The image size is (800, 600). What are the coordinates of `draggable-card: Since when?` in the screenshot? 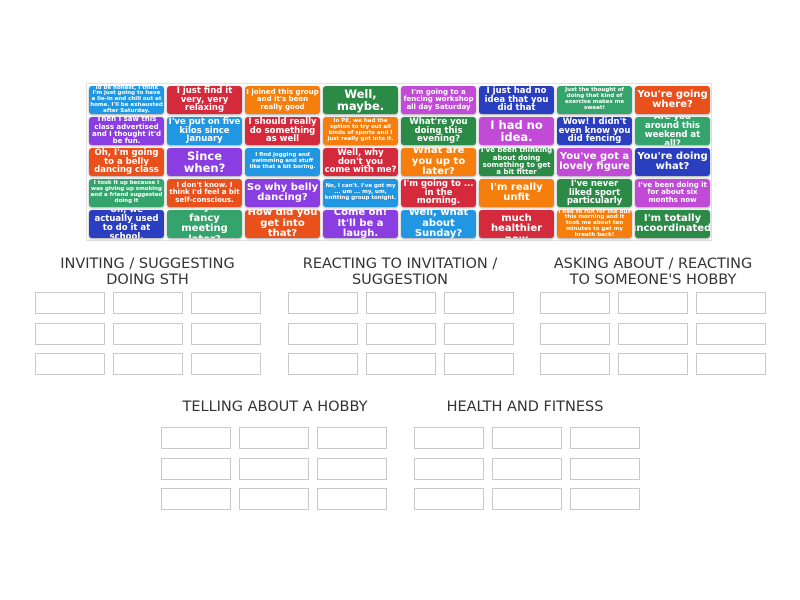 It's located at (204, 162).